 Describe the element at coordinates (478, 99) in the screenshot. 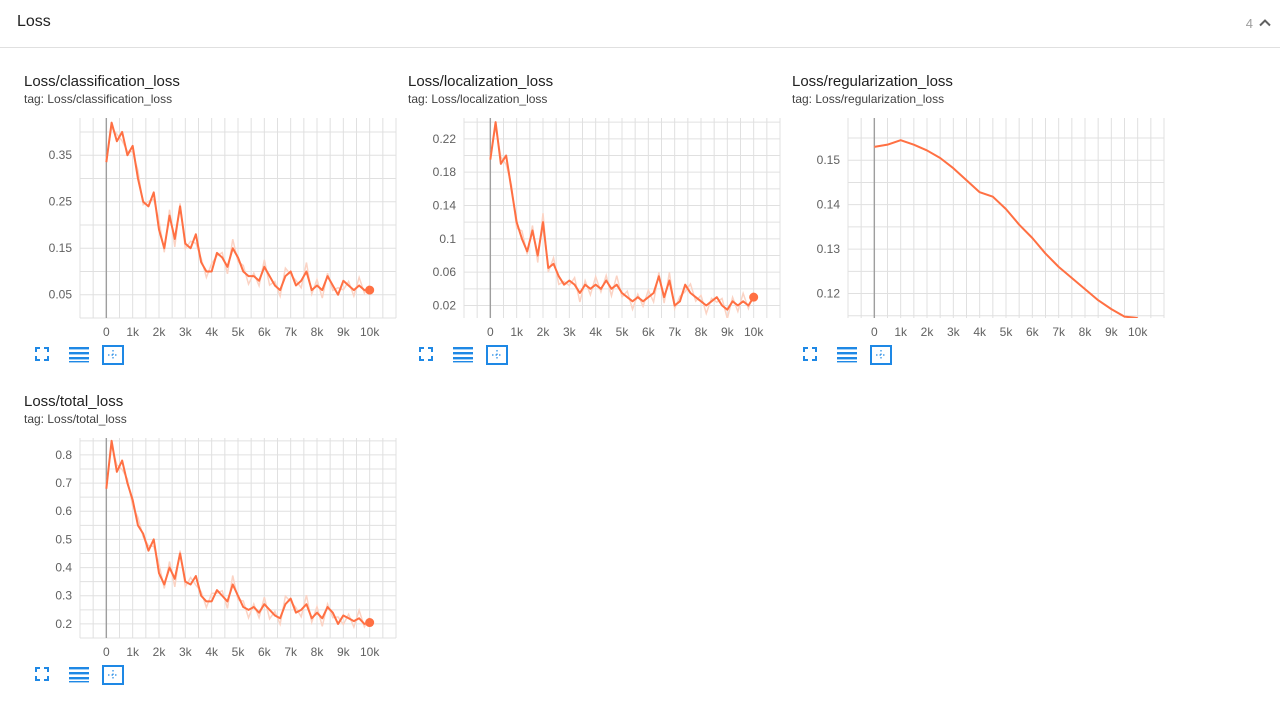

I see `chart-tag: tag: Loss/localization_loss` at that location.